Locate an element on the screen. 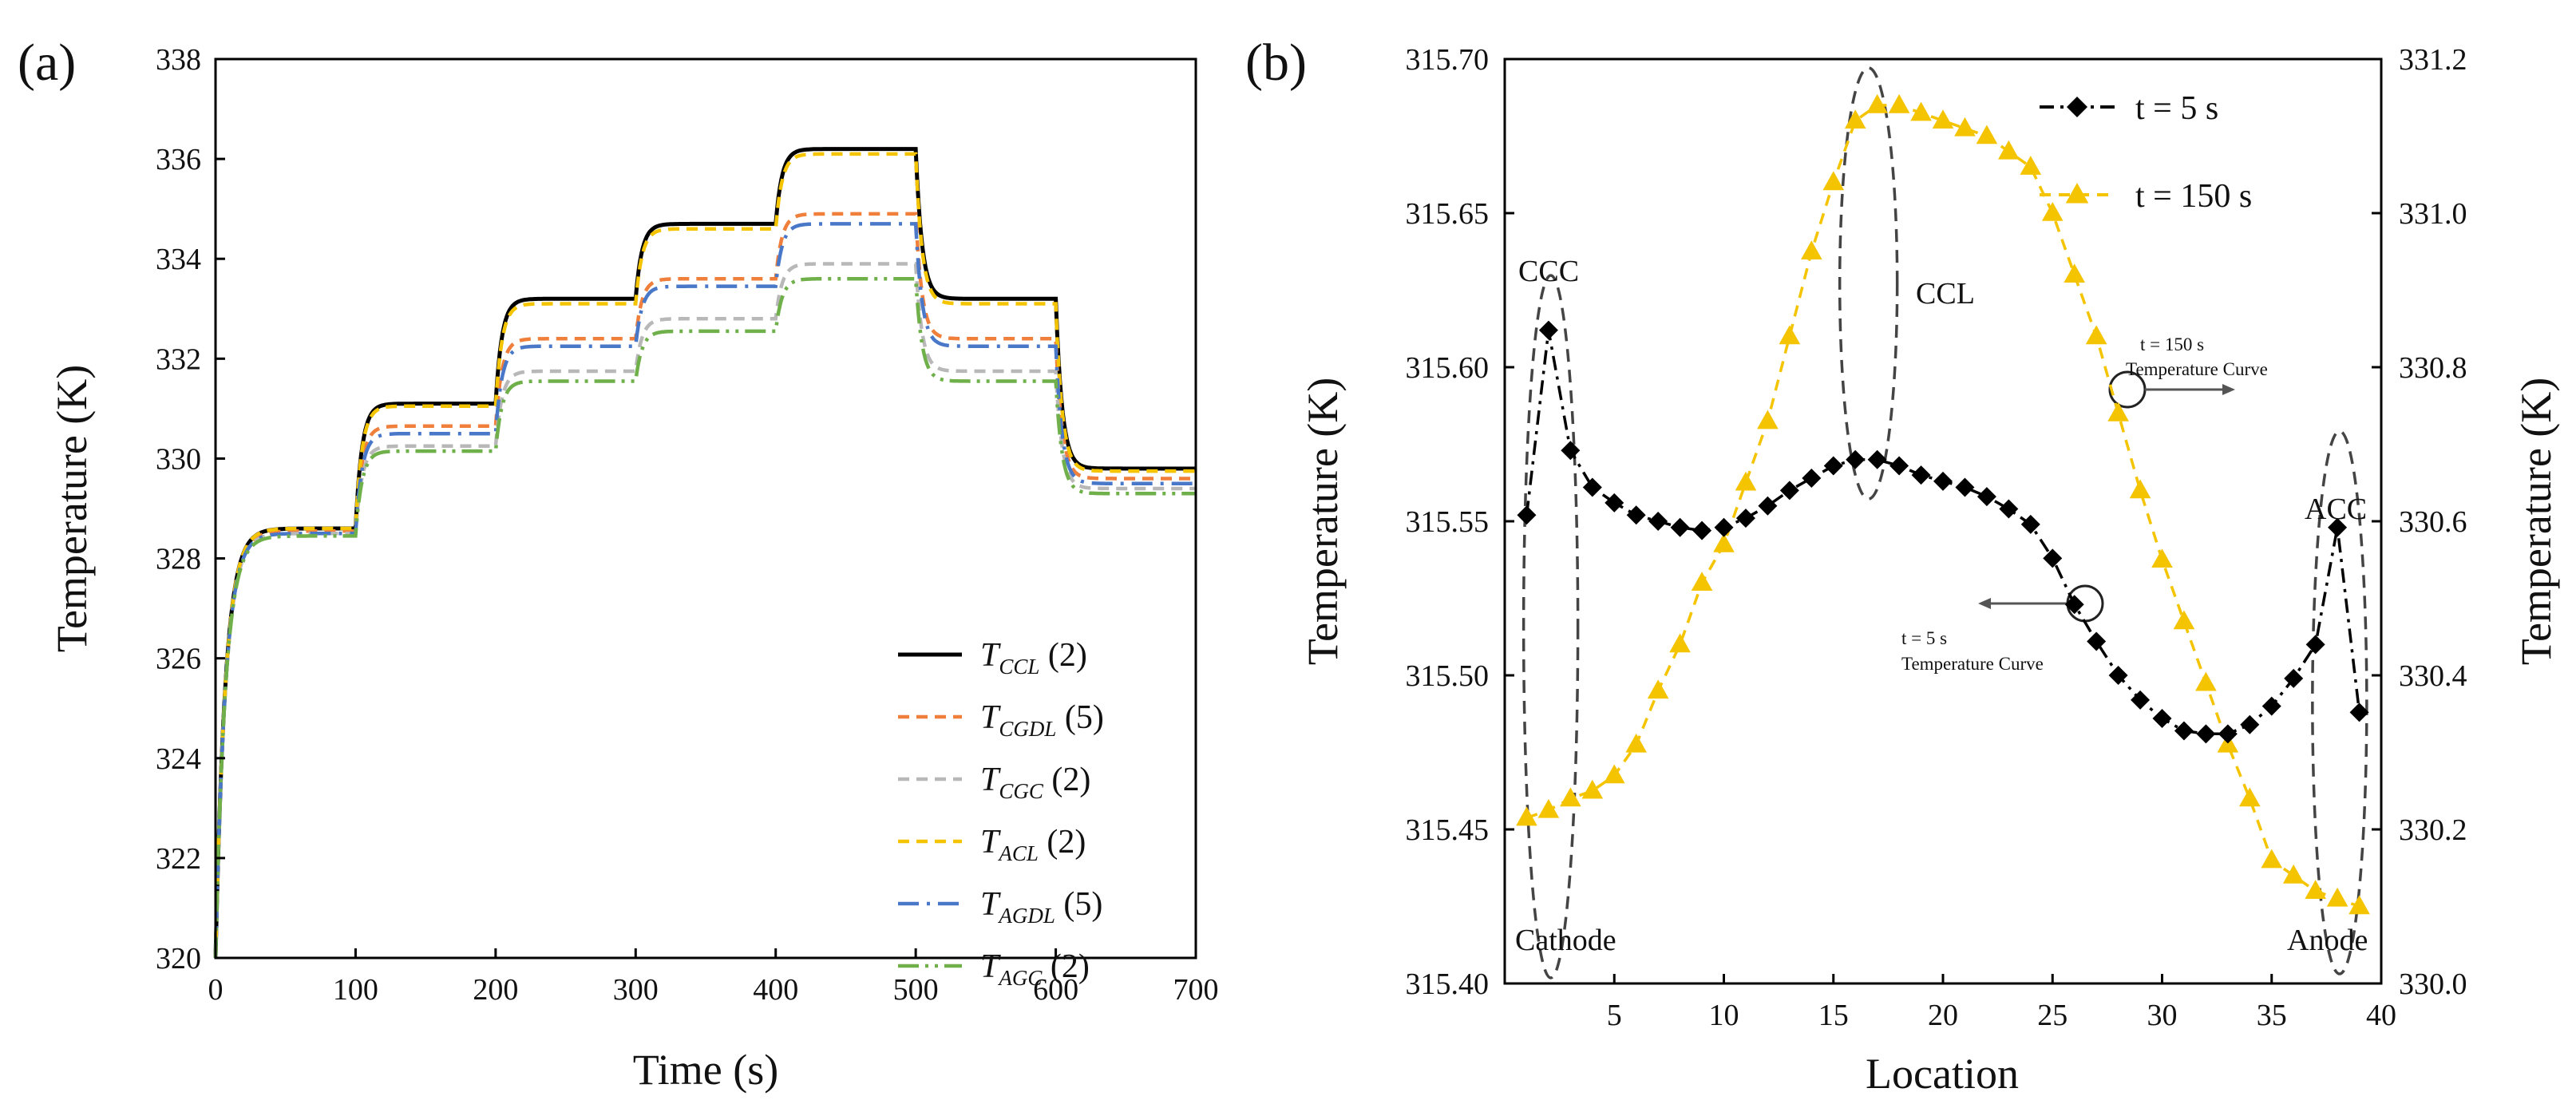 The height and width of the screenshot is (1108, 2576). b-x-tick-label: 40 is located at coordinates (2381, 1016).